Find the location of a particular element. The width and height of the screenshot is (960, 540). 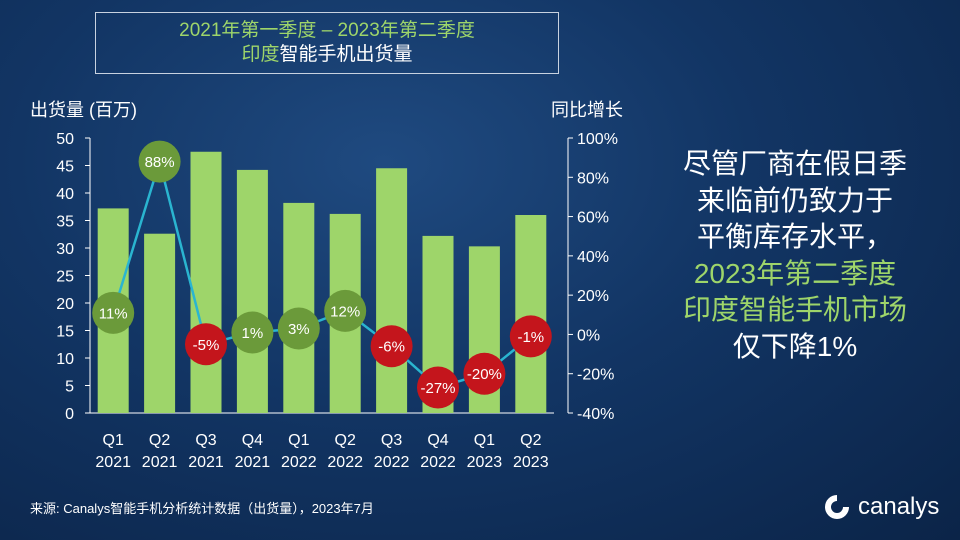

y-left-tick-label: 45 is located at coordinates (65, 167).